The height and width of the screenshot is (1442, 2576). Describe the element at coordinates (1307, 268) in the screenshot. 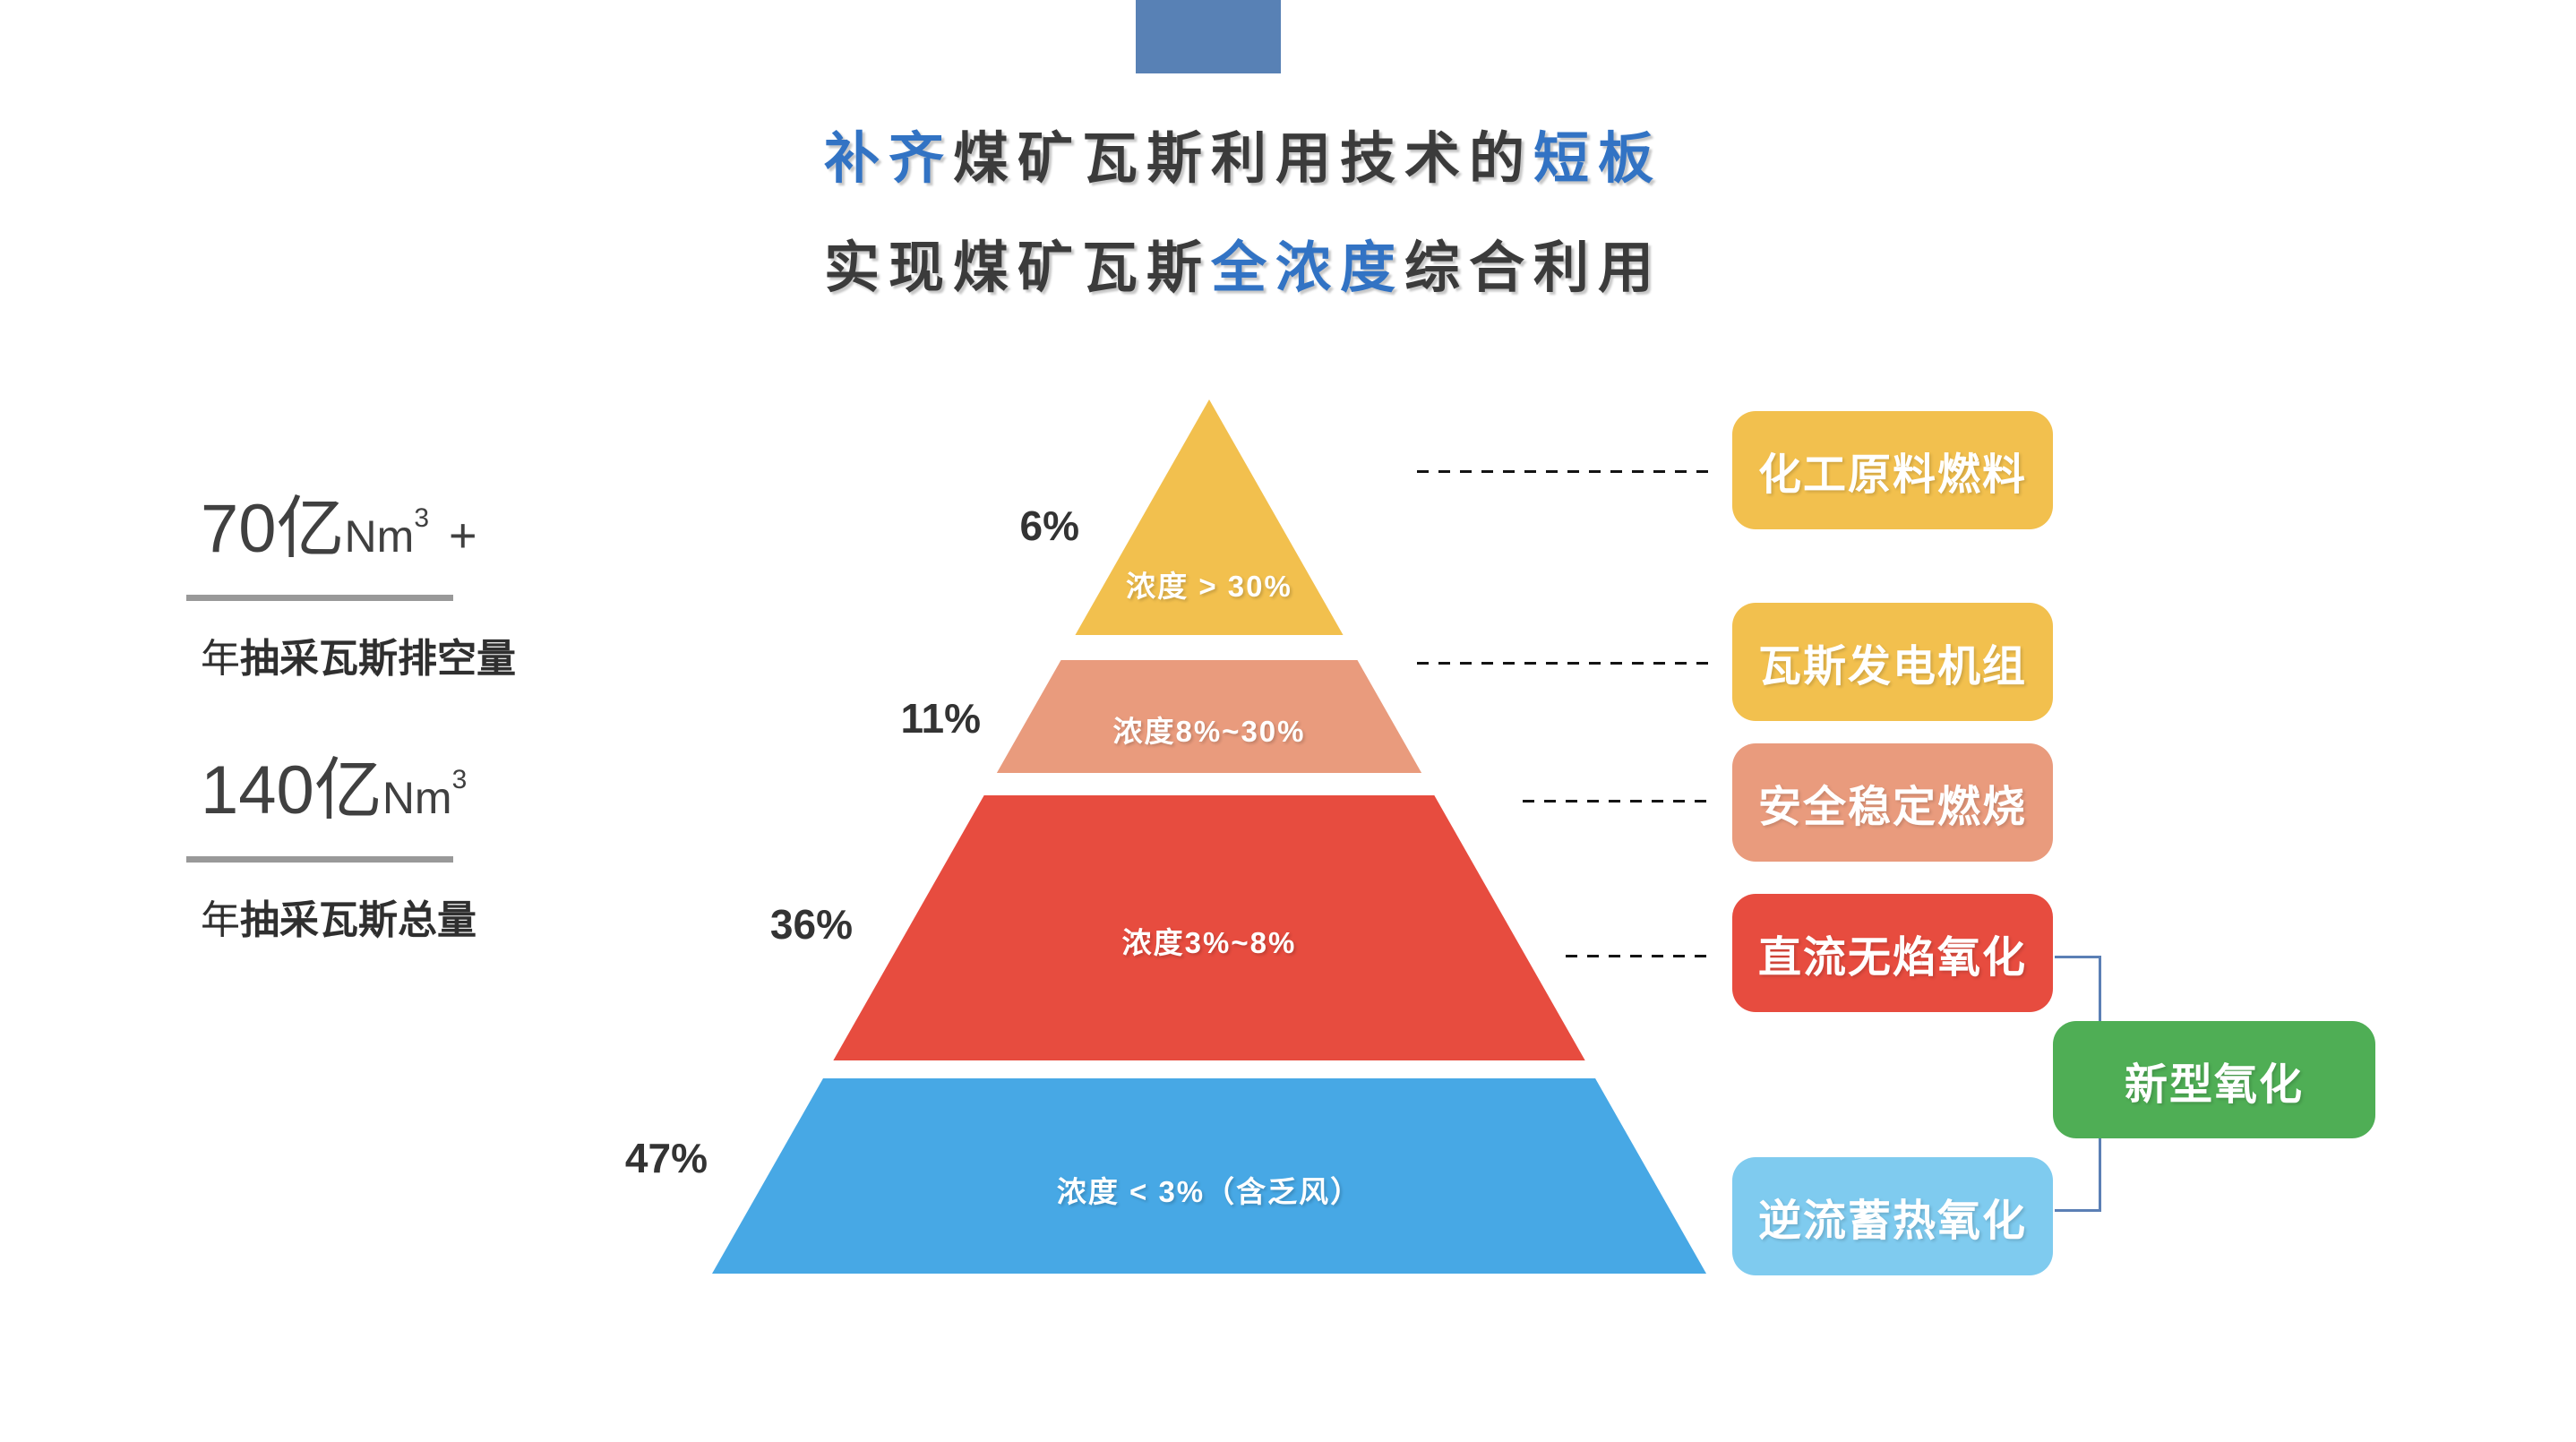

I see `title-highlight: 全浓度` at that location.